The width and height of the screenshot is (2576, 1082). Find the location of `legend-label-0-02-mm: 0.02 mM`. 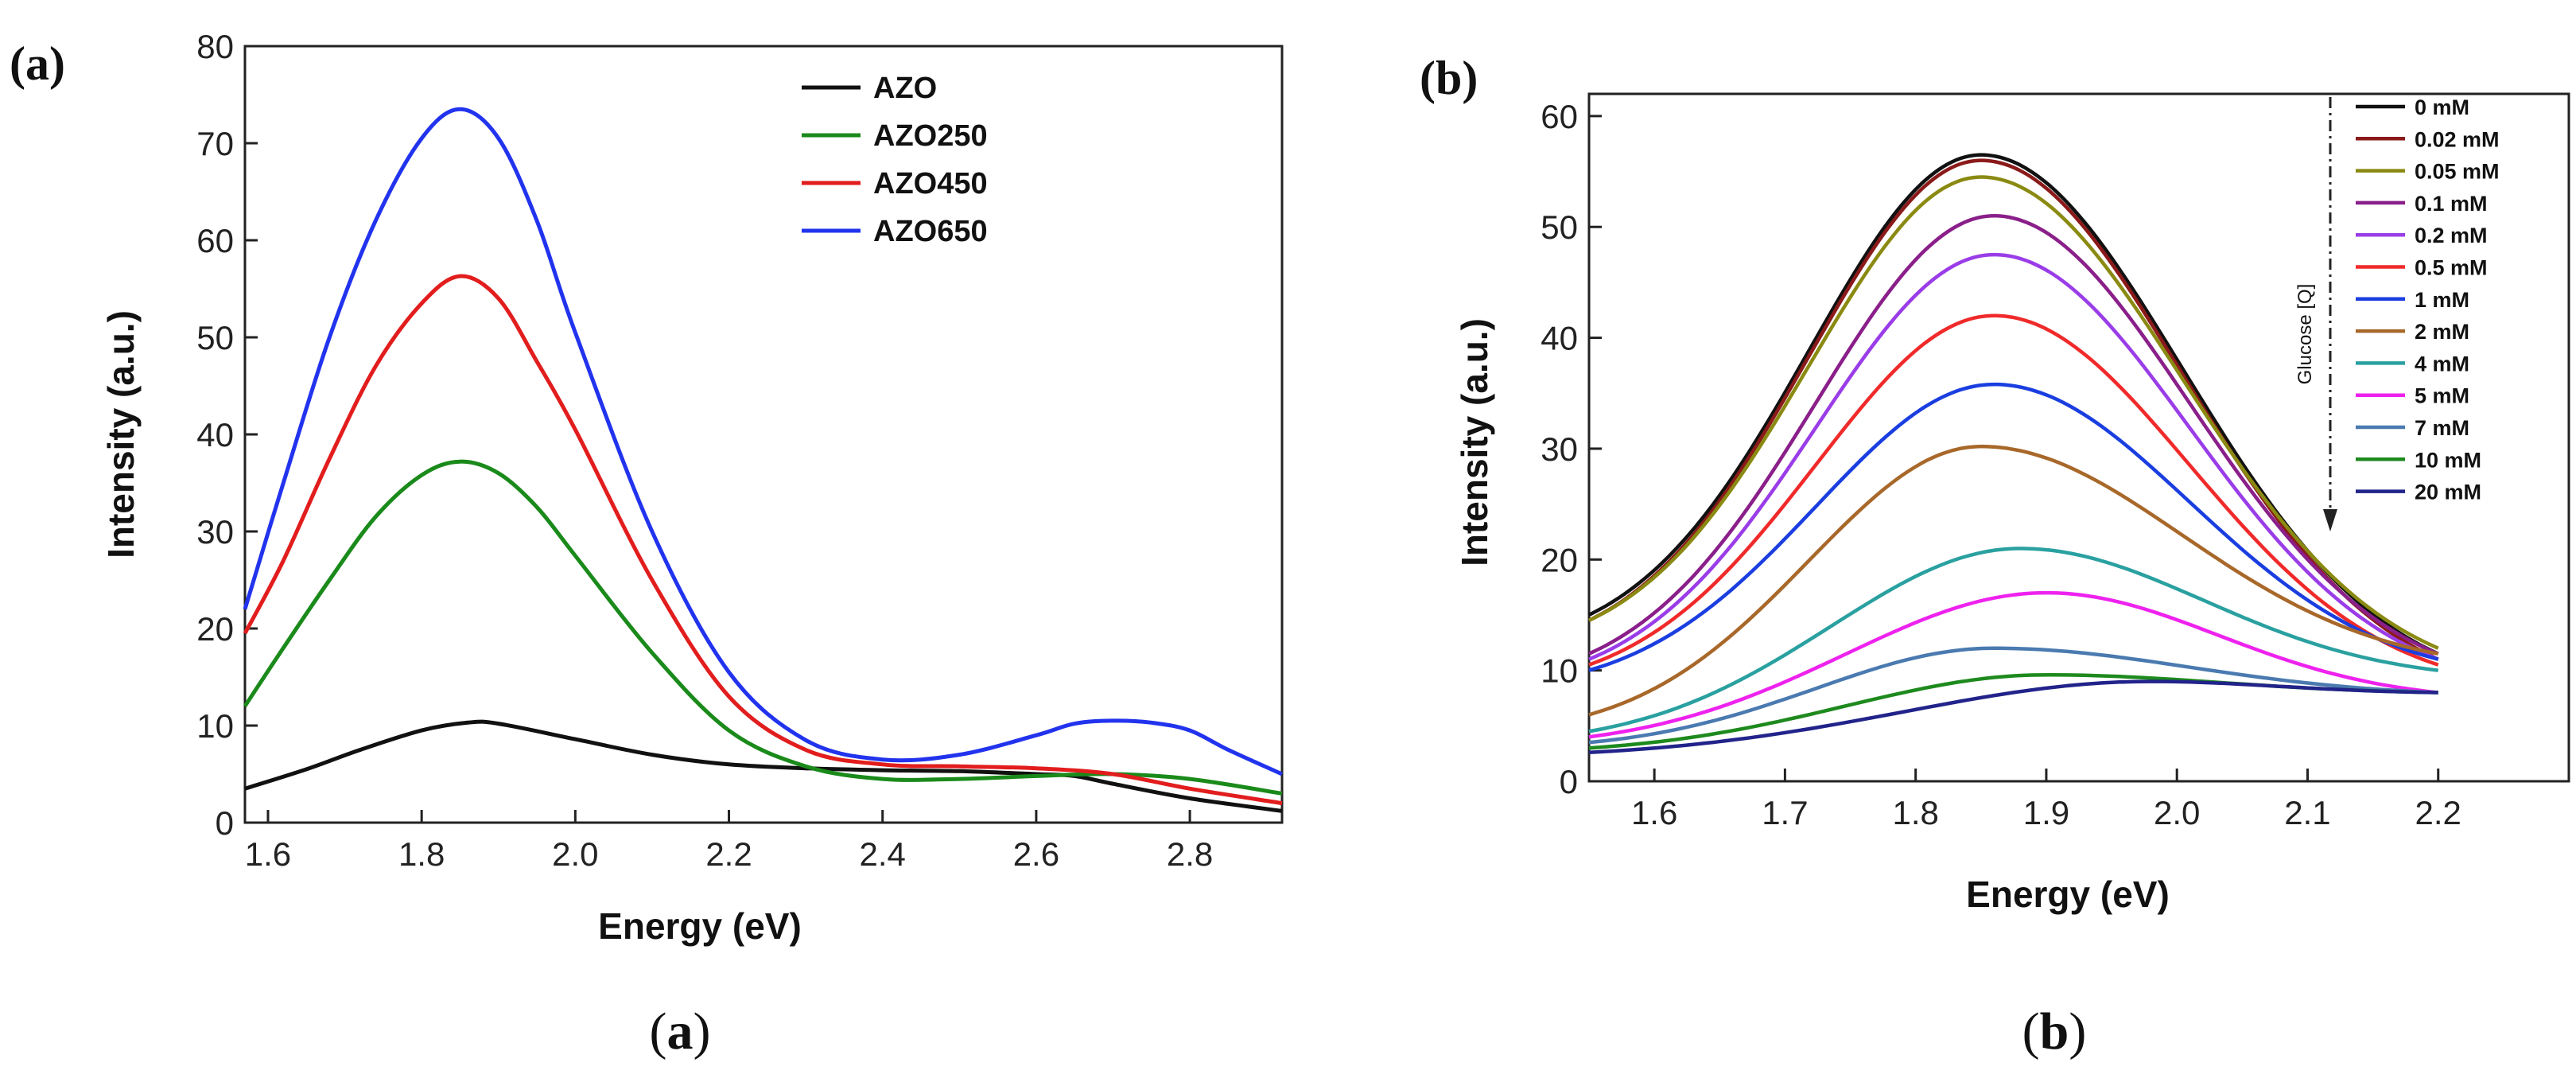

legend-label-0-02-mm: 0.02 mM is located at coordinates (2457, 139).